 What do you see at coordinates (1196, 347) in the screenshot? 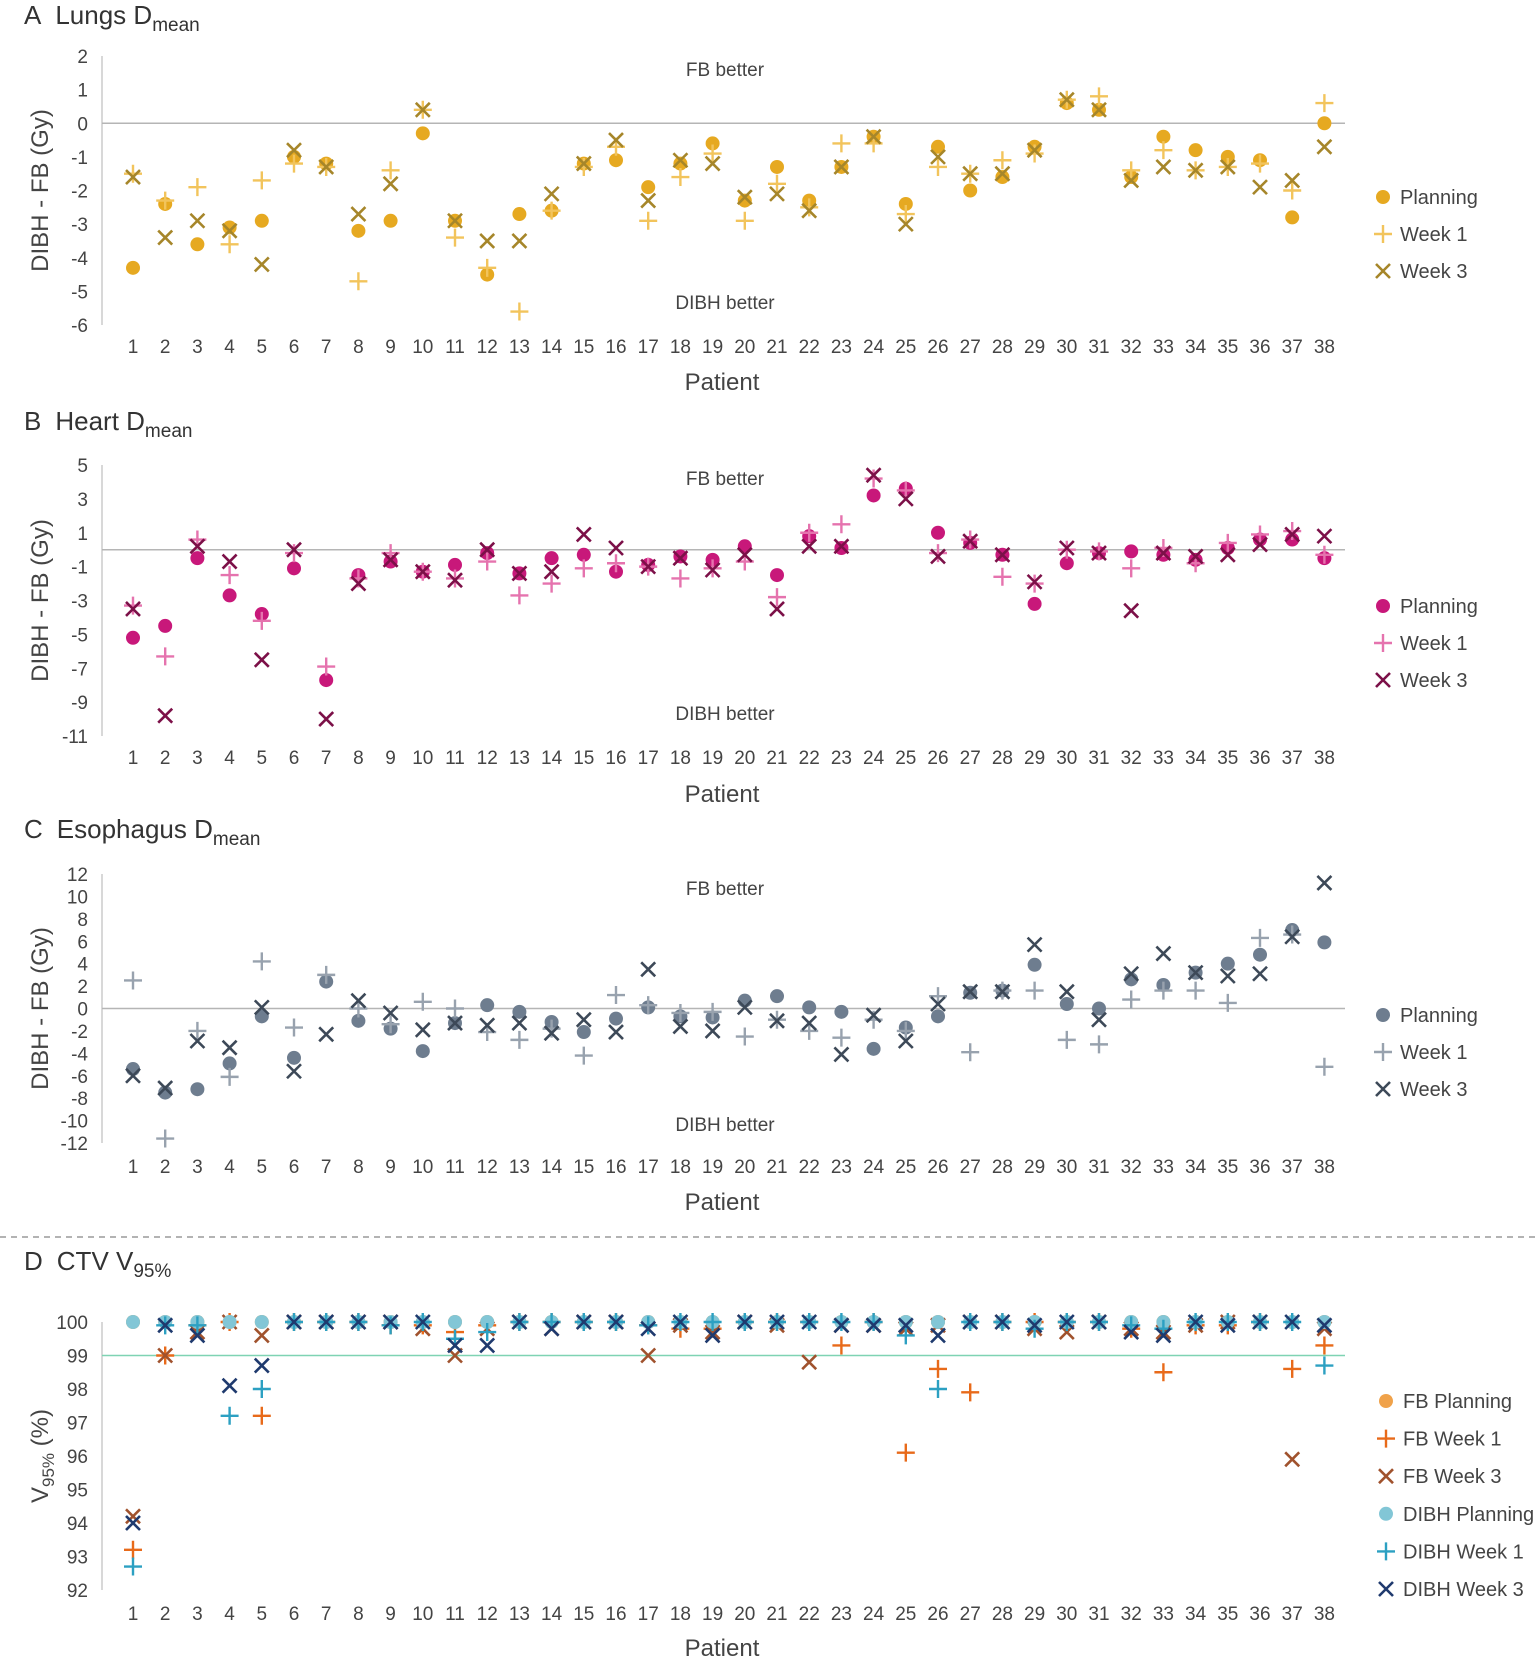
I see `x-tick-label: 34` at bounding box center [1196, 347].